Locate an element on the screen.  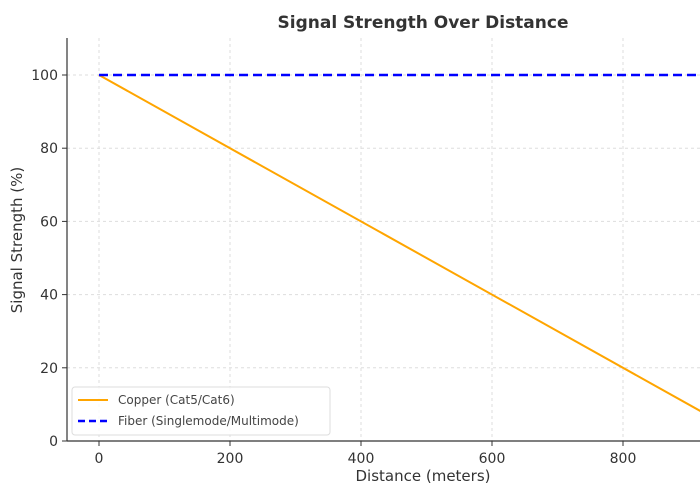
y-tick-label: 0 is located at coordinates (53, 442).